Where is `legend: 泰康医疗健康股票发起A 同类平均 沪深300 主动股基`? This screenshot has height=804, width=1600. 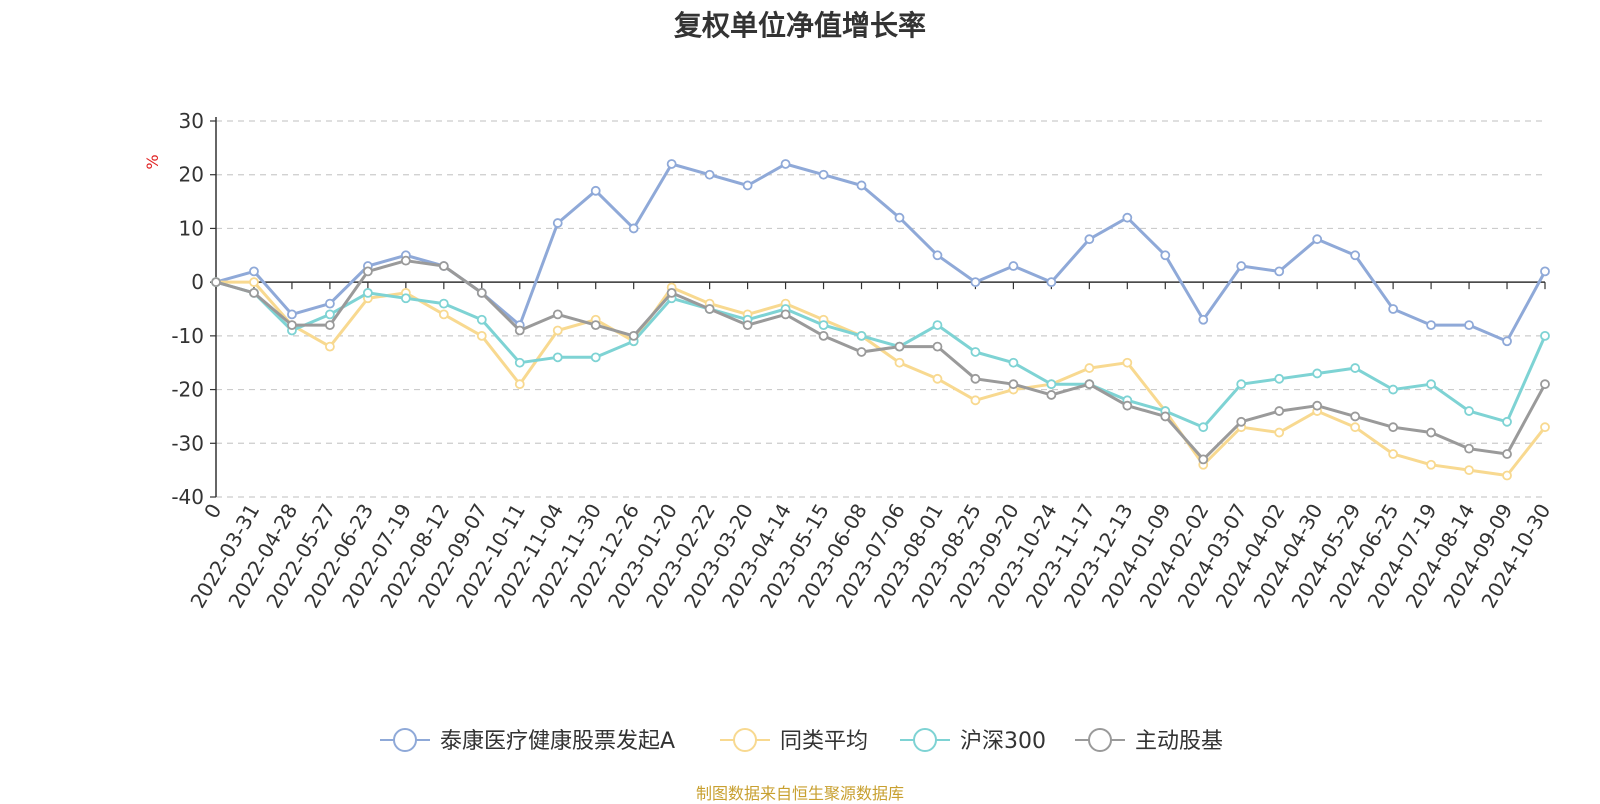
legend: 泰康医疗健康股票发起A 同类平均 沪深300 主动股基 is located at coordinates (801, 741).